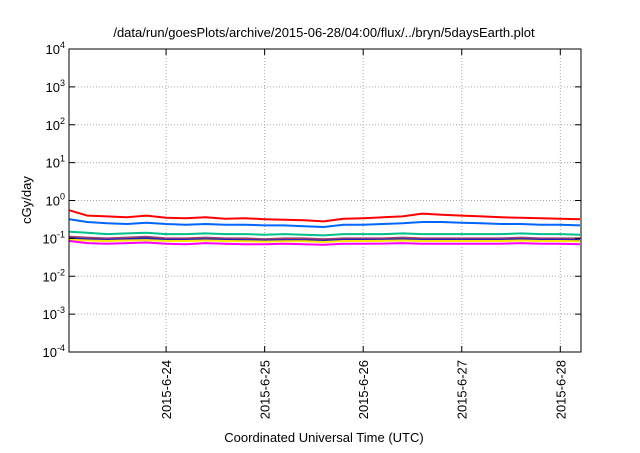  What do you see at coordinates (265, 389) in the screenshot?
I see `x-tick-label: 2015-6-25` at bounding box center [265, 389].